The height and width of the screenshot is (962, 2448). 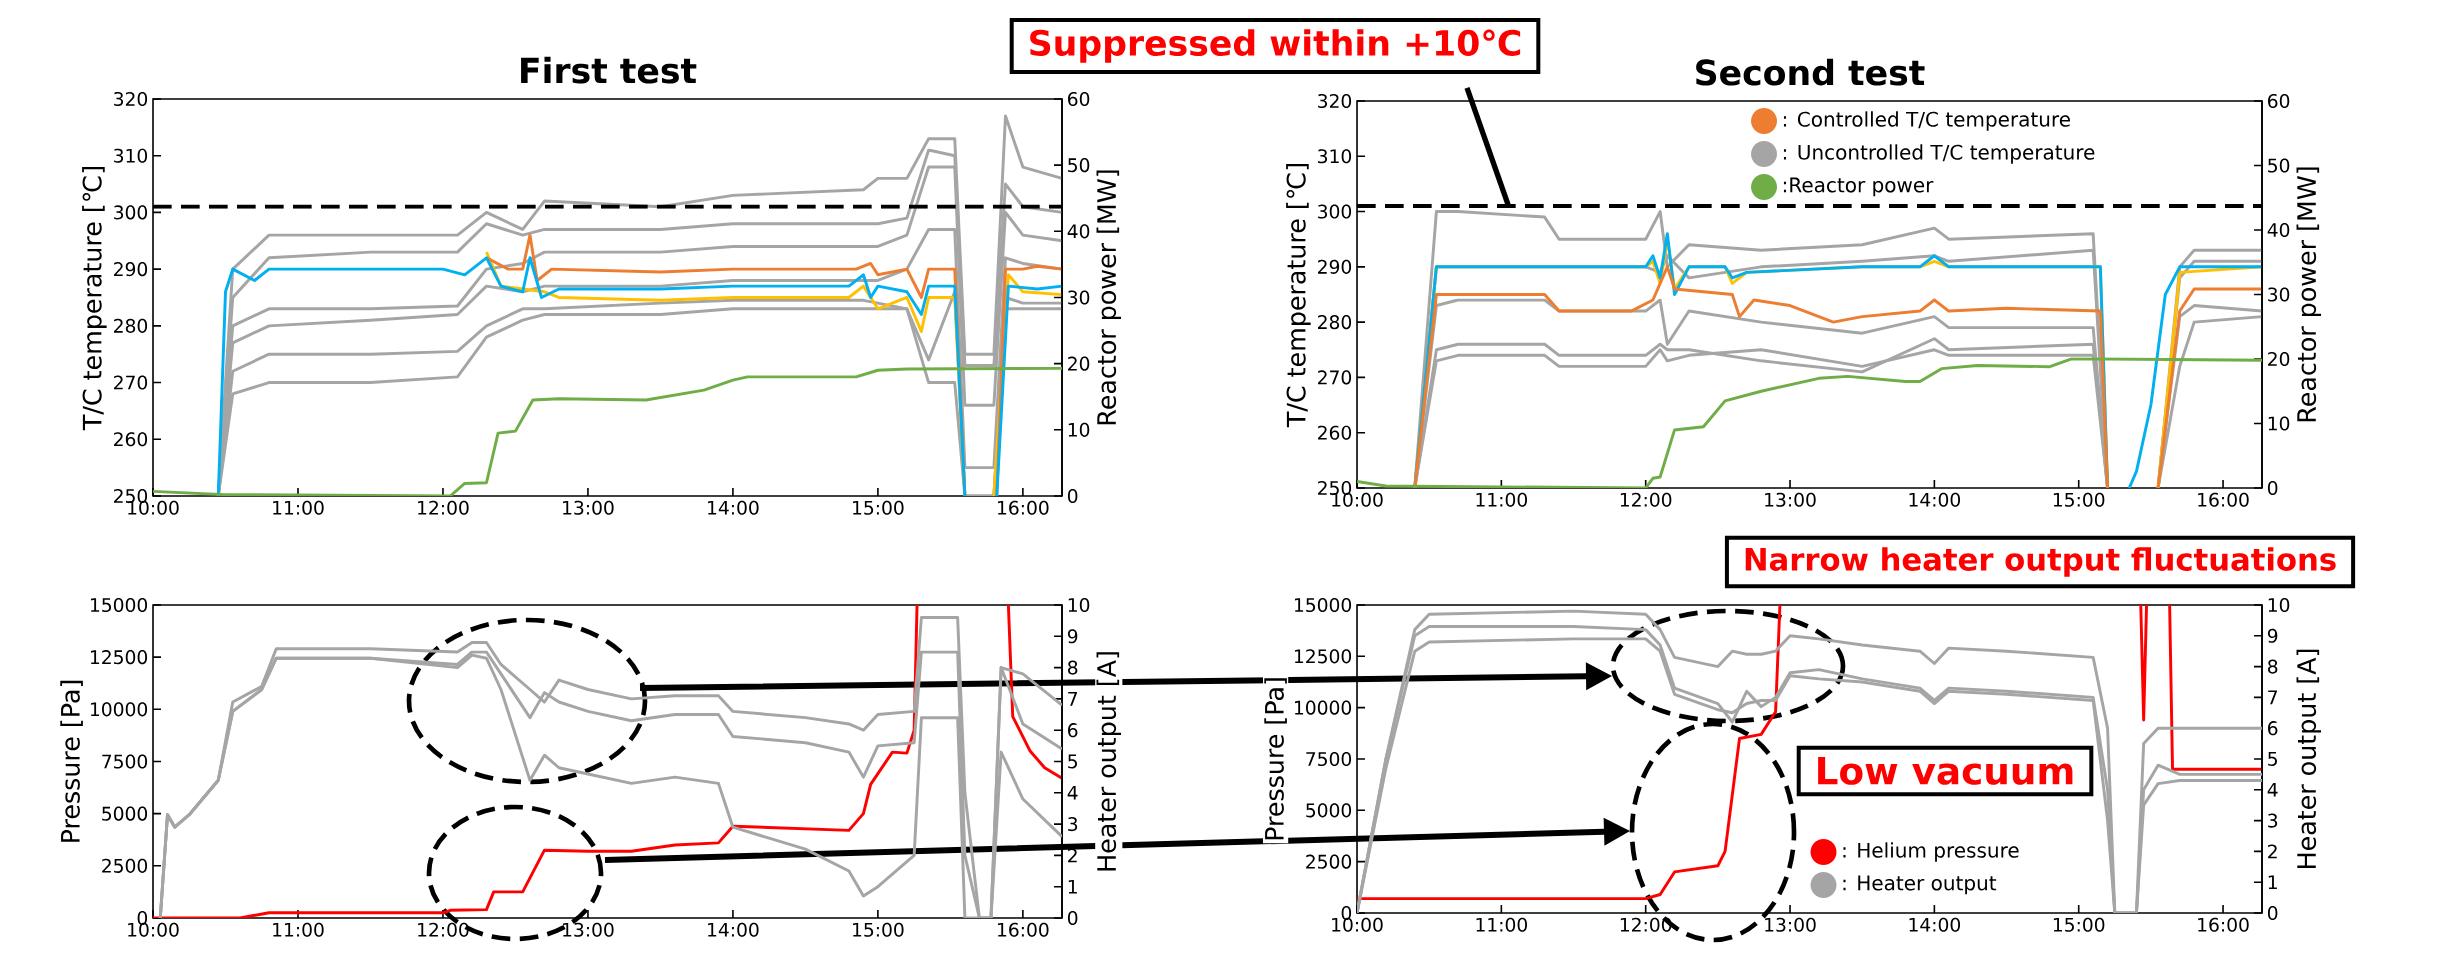 I want to click on legend-label: :Reactor power, so click(x=1858, y=187).